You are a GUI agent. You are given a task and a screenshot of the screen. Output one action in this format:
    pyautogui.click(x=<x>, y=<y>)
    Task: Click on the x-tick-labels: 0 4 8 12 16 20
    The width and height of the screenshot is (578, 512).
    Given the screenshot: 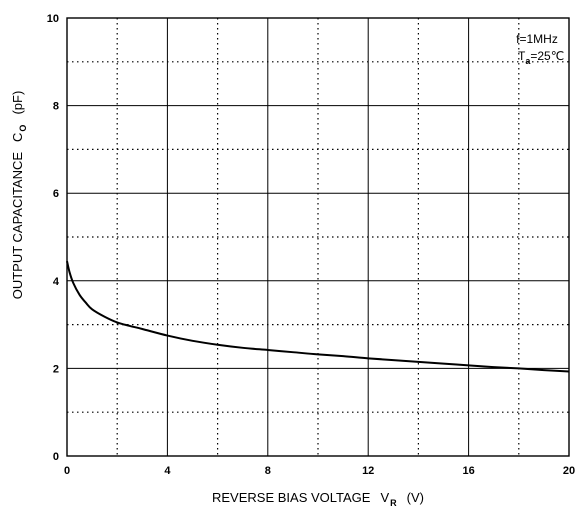 What is the action you would take?
    pyautogui.click(x=319, y=471)
    